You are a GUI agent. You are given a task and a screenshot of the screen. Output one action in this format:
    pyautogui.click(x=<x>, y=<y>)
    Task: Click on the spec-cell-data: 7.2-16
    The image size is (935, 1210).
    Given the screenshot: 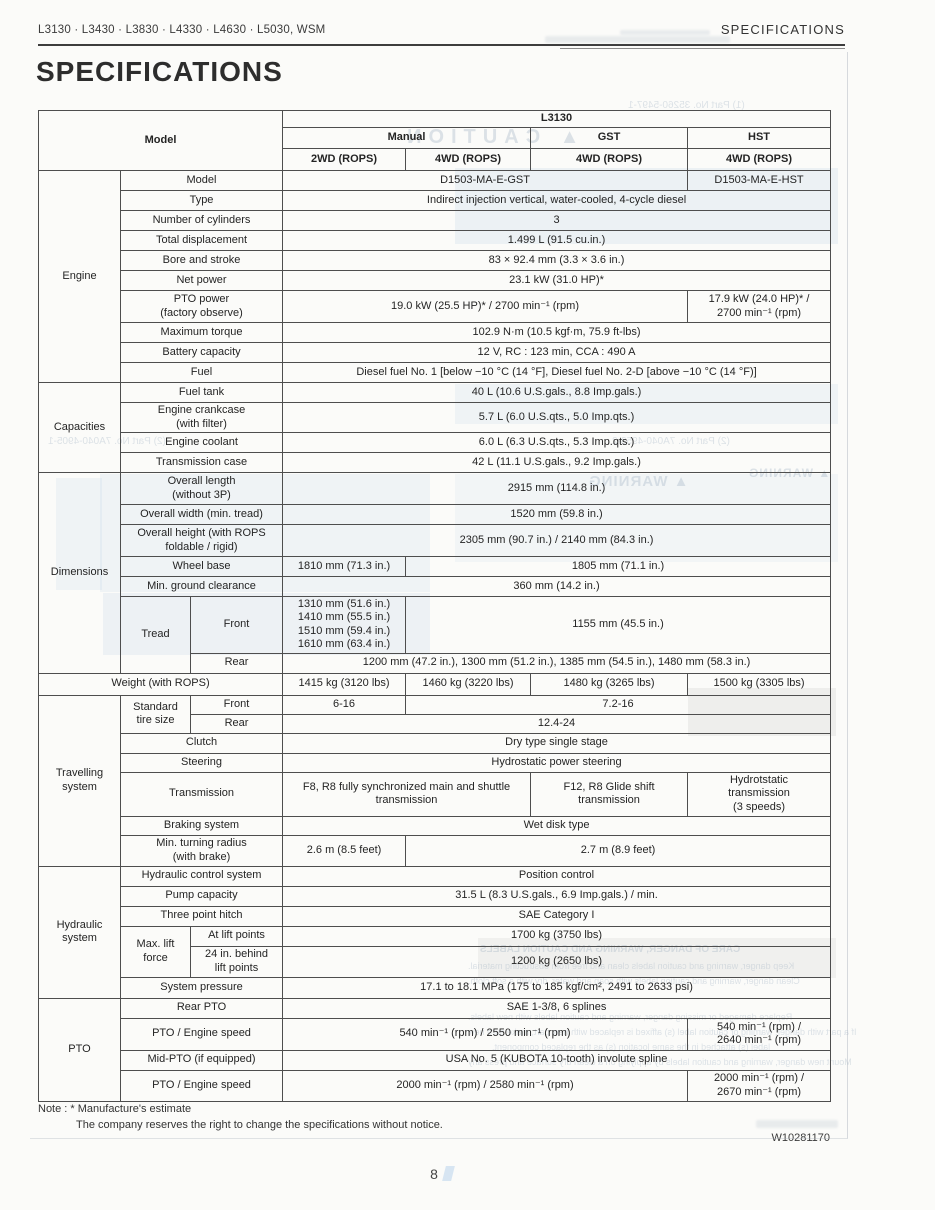 What is the action you would take?
    pyautogui.click(x=618, y=704)
    